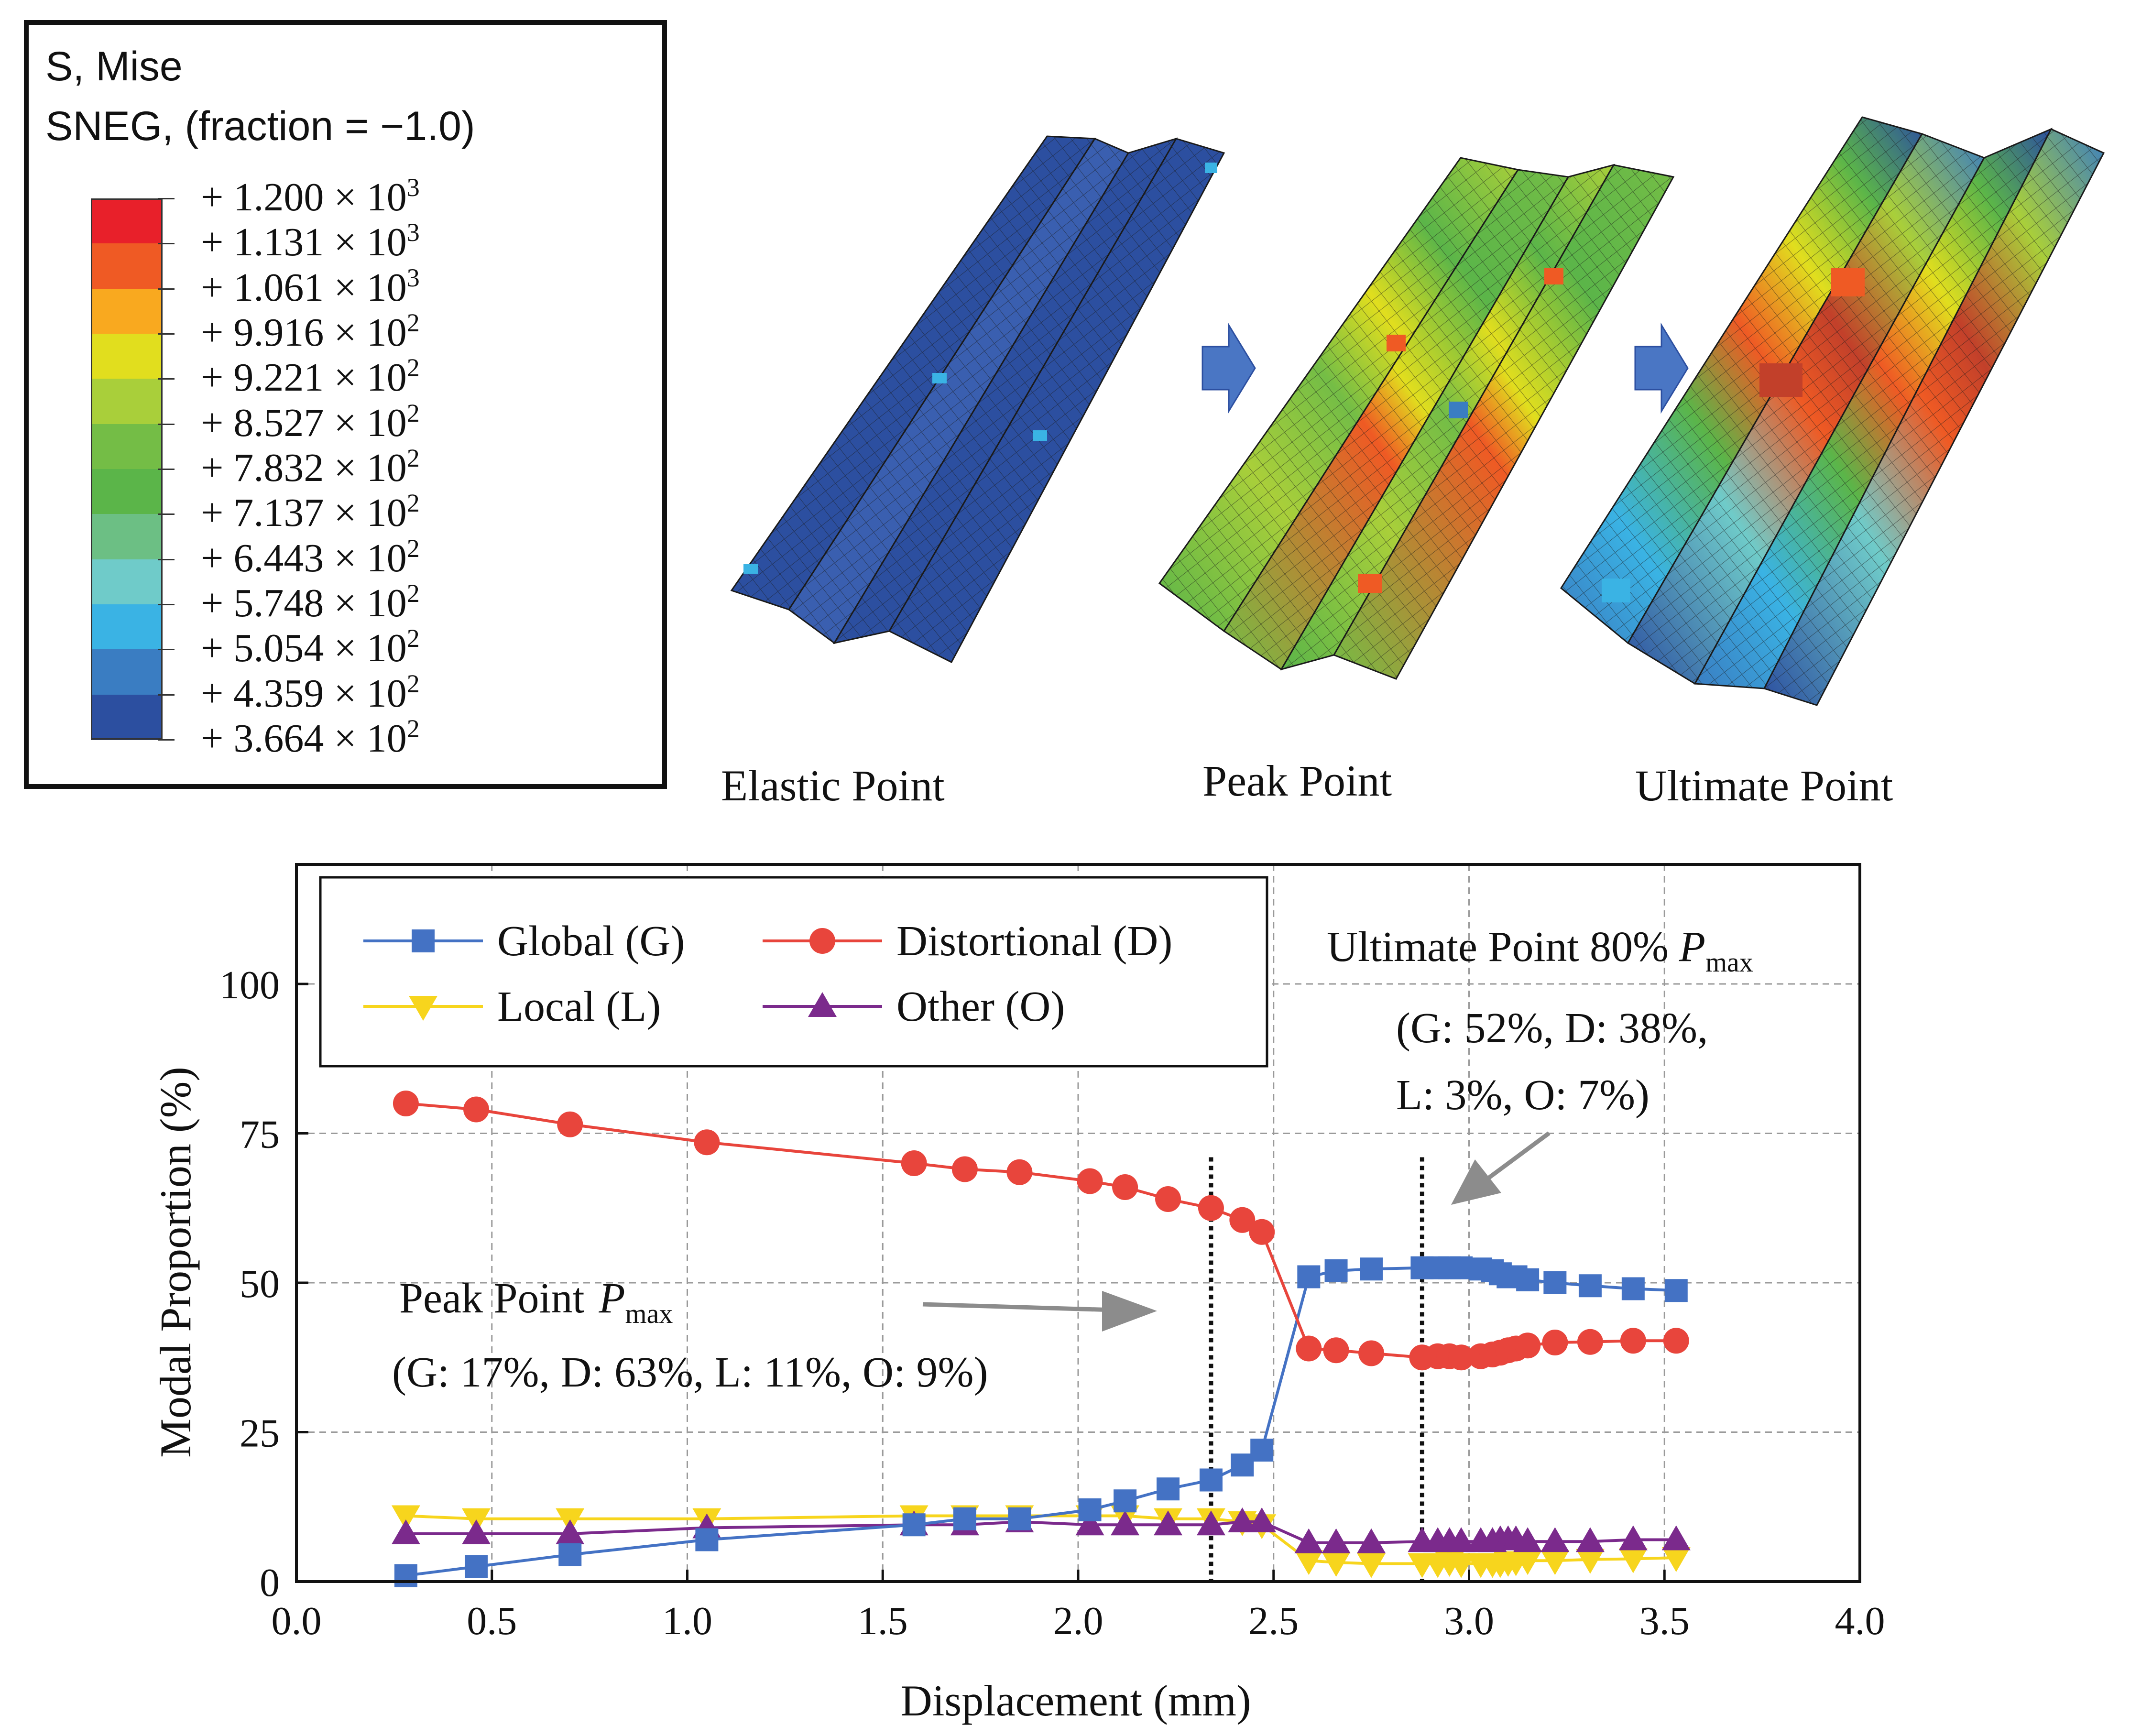  I want to click on ultimate-pointer-arrow-icon, so click(1517, 1157).